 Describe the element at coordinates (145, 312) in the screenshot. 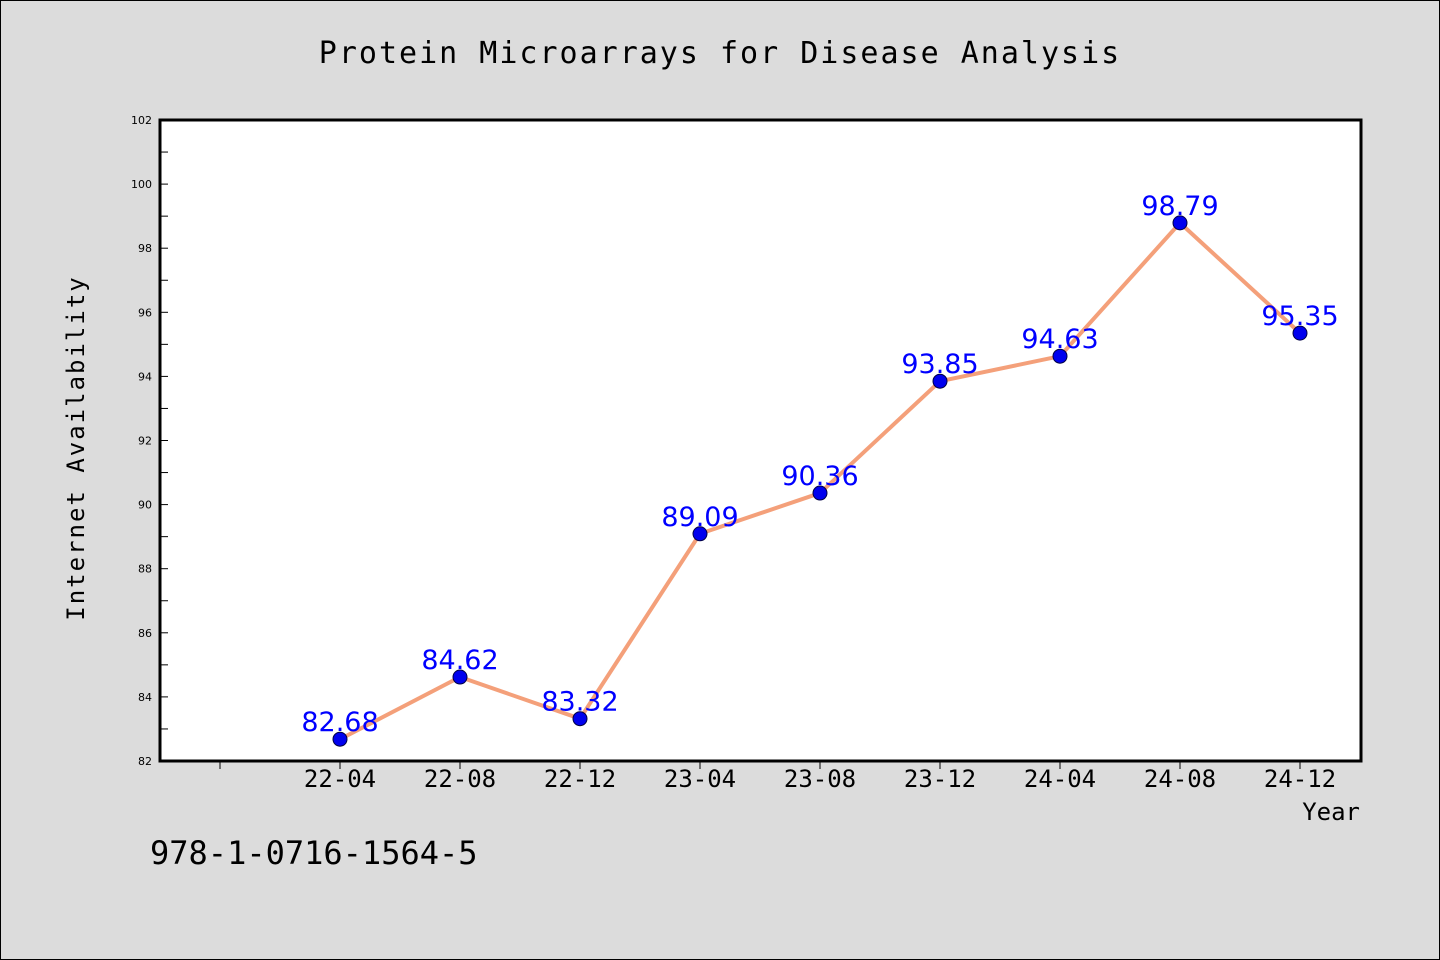

I see `y-tick-label: 96` at that location.